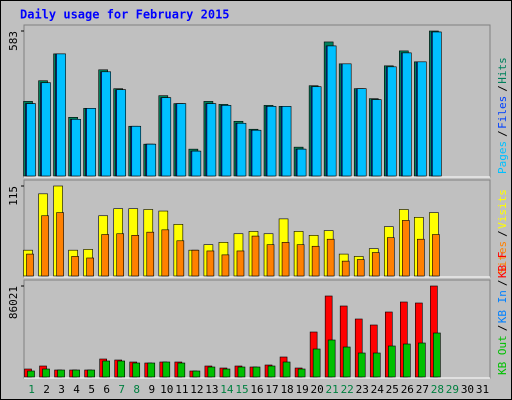 The width and height of the screenshot is (512, 400). What do you see at coordinates (407, 389) in the screenshot?
I see `x-tick-label: 26` at bounding box center [407, 389].